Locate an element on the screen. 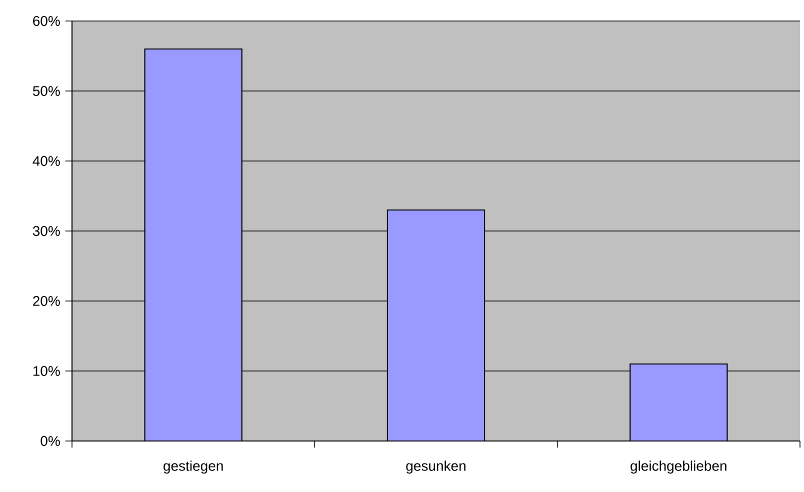 The image size is (804, 492). y-tick-label: 40% is located at coordinates (46, 161).